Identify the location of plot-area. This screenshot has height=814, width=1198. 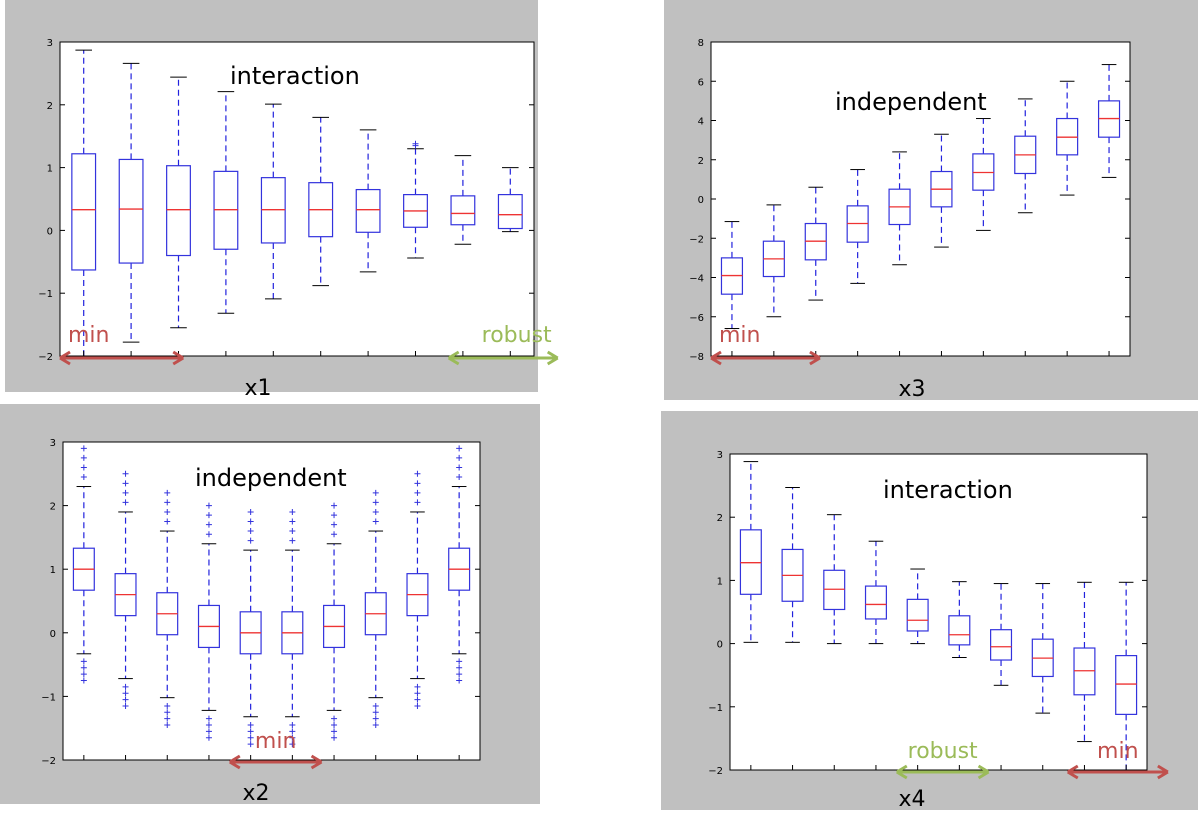
(938, 612).